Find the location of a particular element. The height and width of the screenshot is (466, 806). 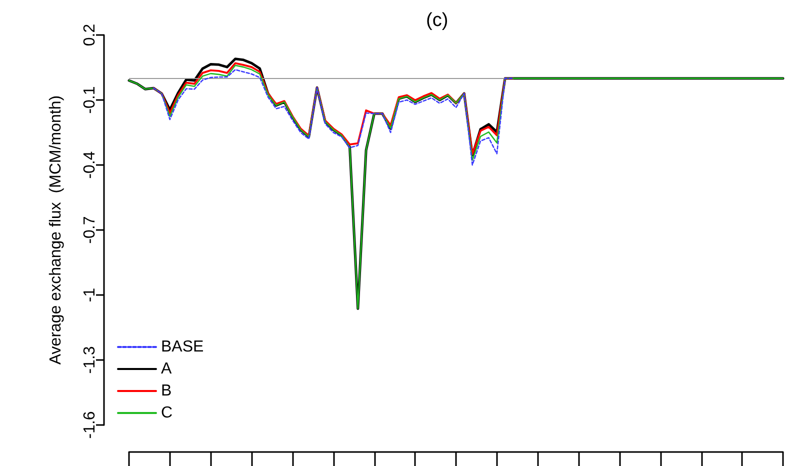

y-tick-label: 0.2 is located at coordinates (90, 35).